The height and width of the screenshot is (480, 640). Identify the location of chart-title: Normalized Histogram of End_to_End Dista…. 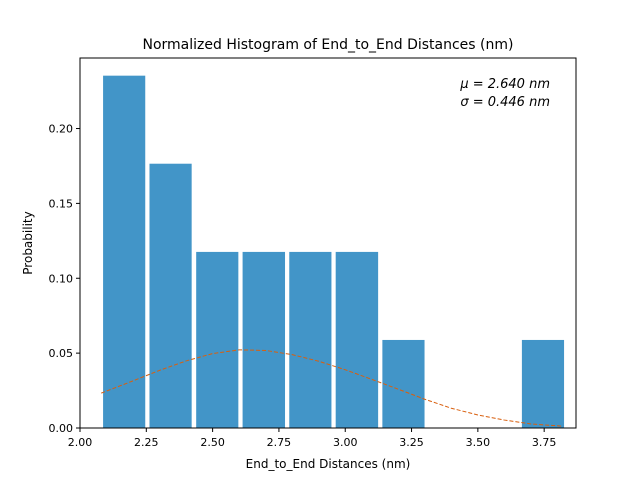
(328, 45).